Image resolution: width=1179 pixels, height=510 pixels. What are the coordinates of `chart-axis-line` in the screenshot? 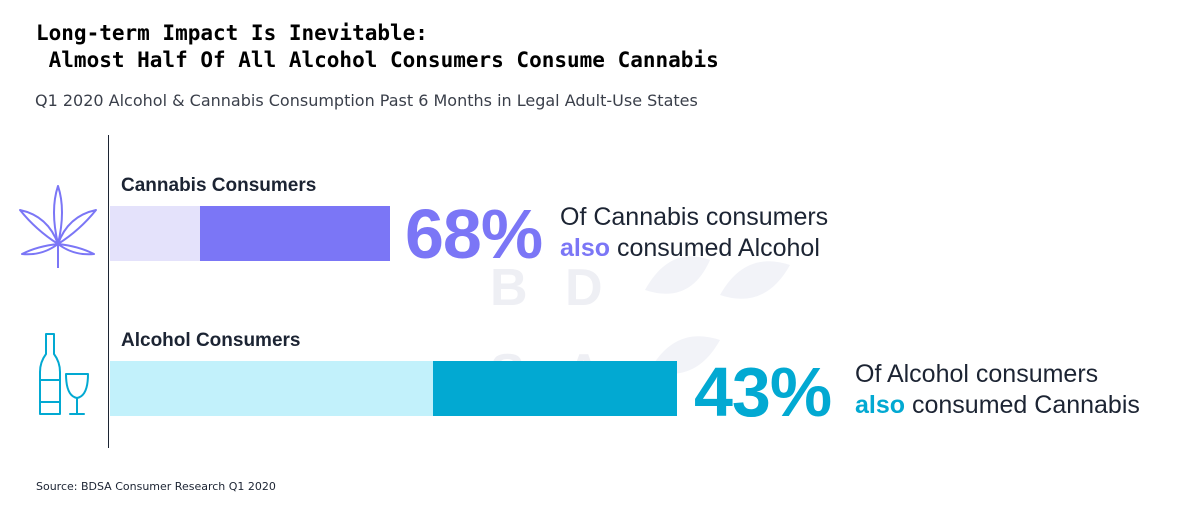 It's located at (108, 291).